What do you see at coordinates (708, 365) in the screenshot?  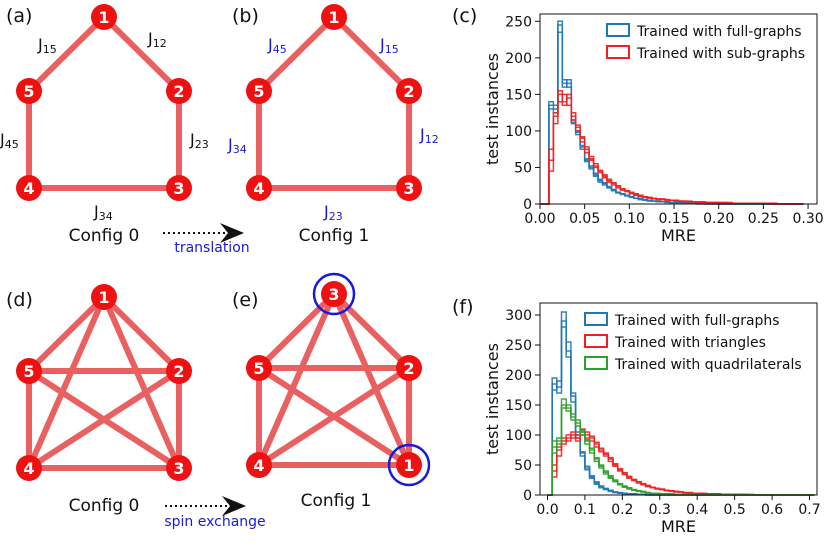 I see `legend-label: Trained with quadrilaterals` at bounding box center [708, 365].